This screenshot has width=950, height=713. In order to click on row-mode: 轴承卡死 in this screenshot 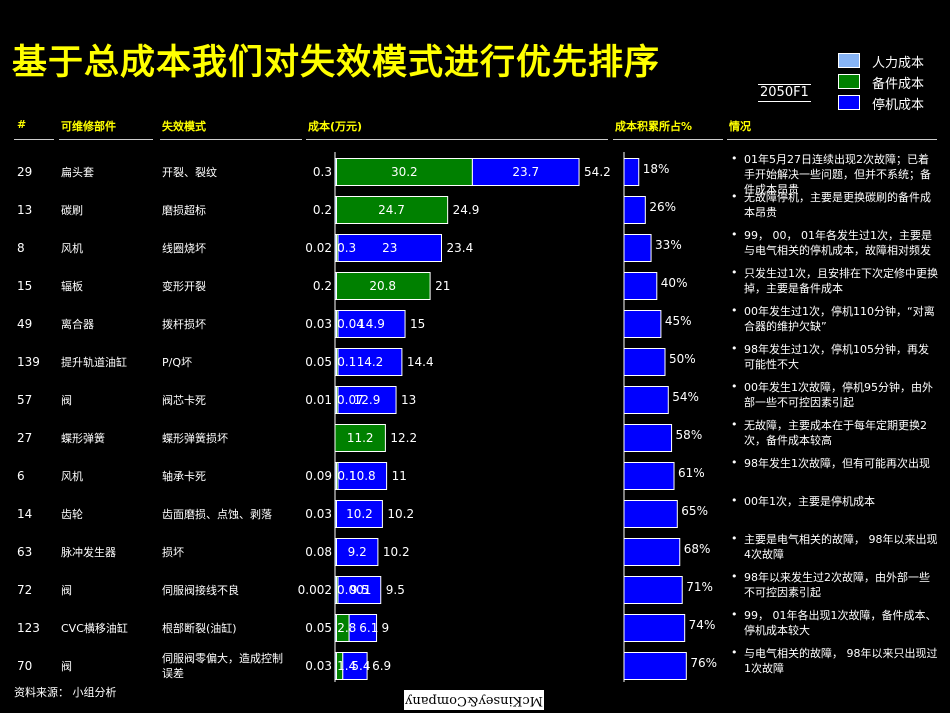, I will do `click(184, 476)`.